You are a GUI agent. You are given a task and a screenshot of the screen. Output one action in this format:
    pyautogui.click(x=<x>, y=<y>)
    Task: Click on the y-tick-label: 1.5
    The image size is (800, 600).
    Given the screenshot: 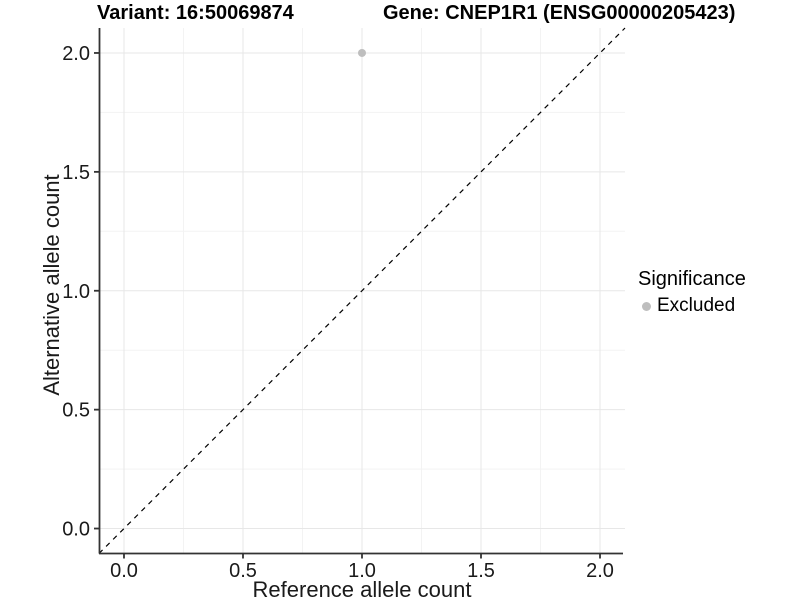 What is the action you would take?
    pyautogui.click(x=76, y=173)
    